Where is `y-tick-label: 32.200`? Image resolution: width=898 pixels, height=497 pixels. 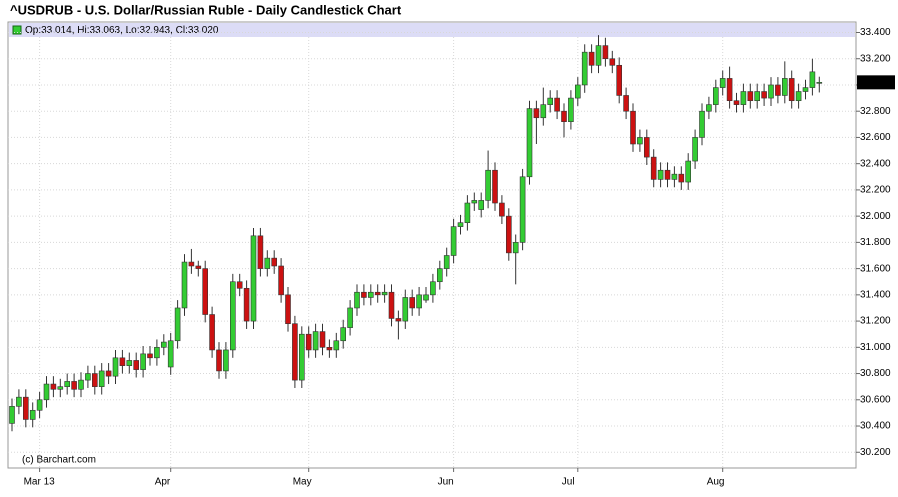
y-tick-label: 32.200 is located at coordinates (875, 190).